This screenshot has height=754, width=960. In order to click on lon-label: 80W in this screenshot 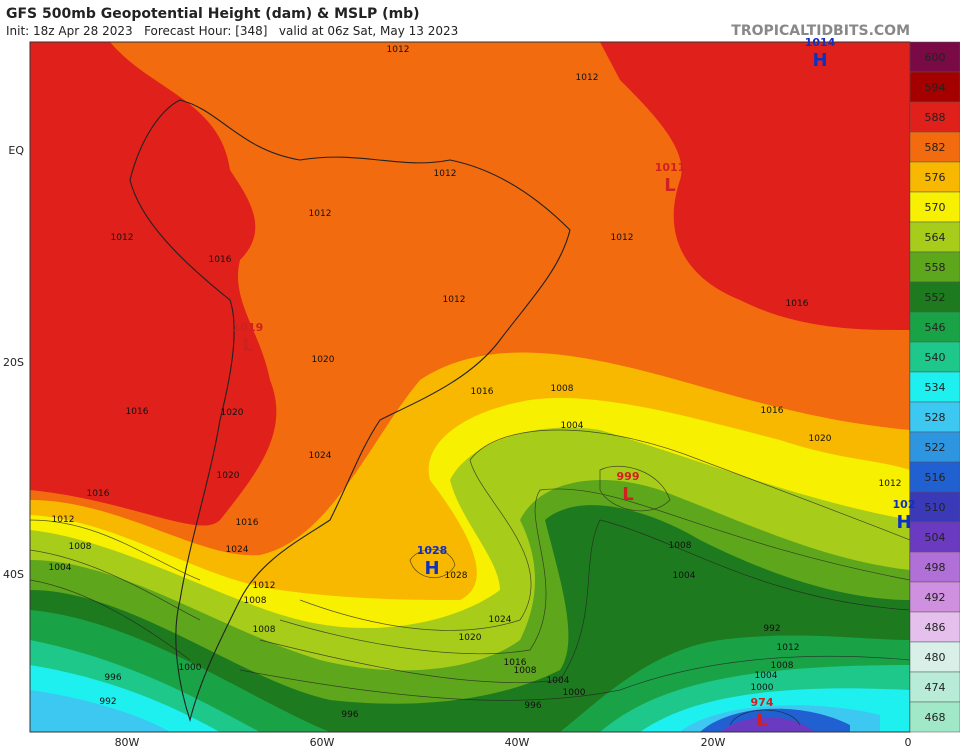, I will do `click(127, 742)`.